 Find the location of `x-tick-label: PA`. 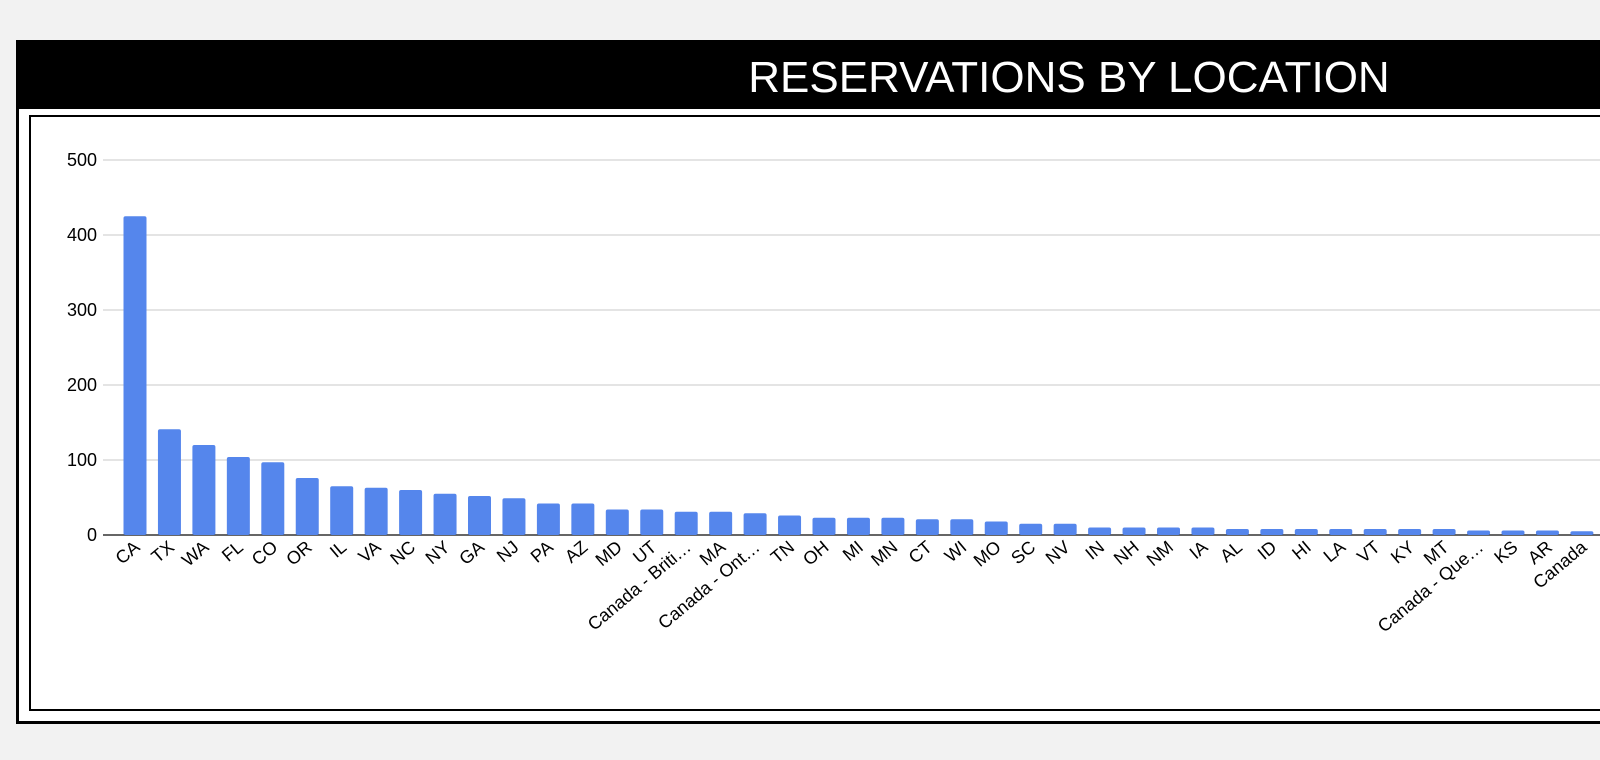

x-tick-label: PA is located at coordinates (542, 552).